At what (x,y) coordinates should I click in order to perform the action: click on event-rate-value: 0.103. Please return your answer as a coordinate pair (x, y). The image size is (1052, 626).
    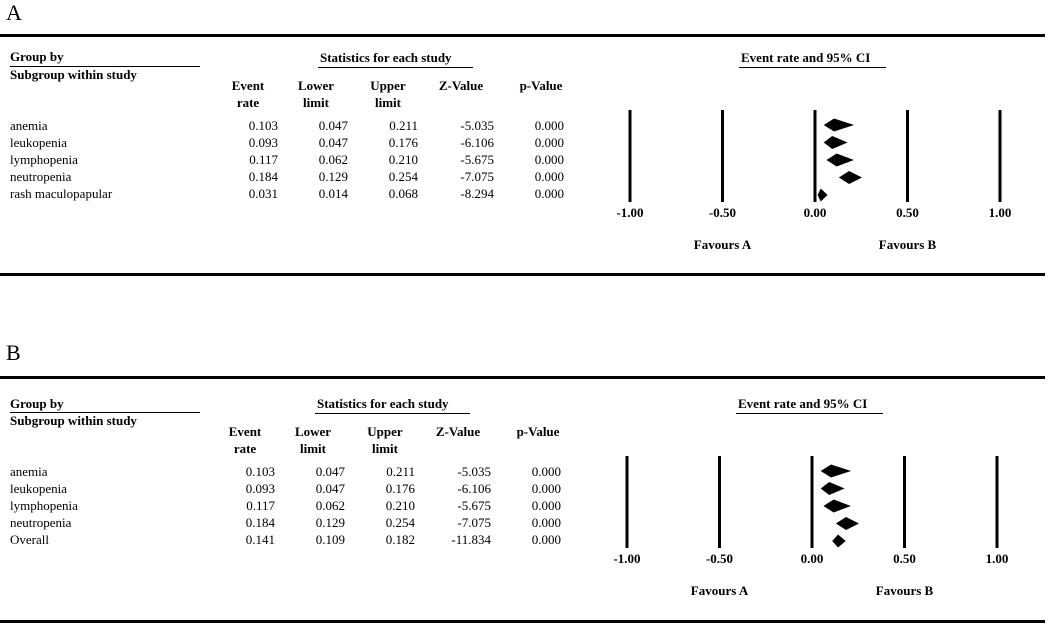
    Looking at the image, I should click on (260, 471).